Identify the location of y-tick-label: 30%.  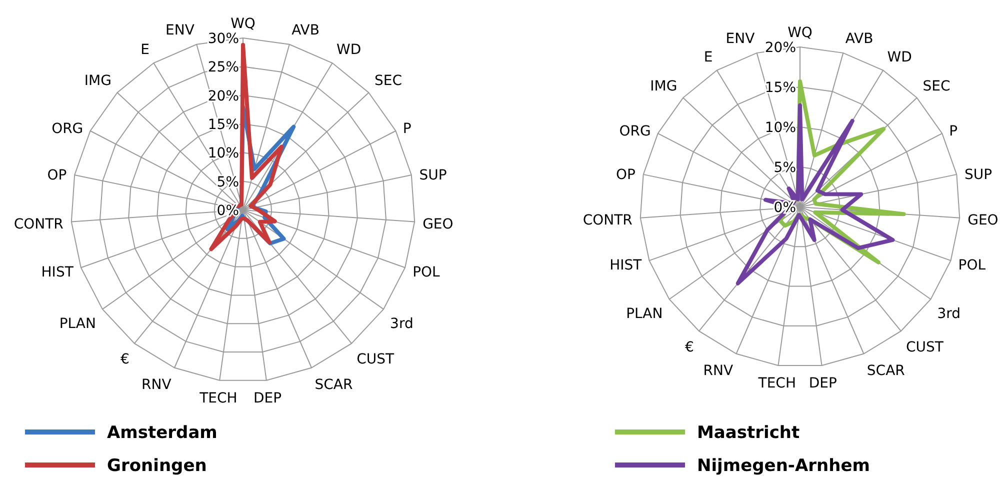
(223, 39).